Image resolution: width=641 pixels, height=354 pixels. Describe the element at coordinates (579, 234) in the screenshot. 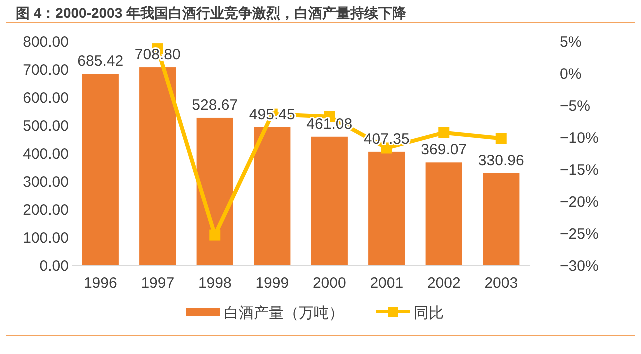

I see `y2-tick-label: −25%` at that location.